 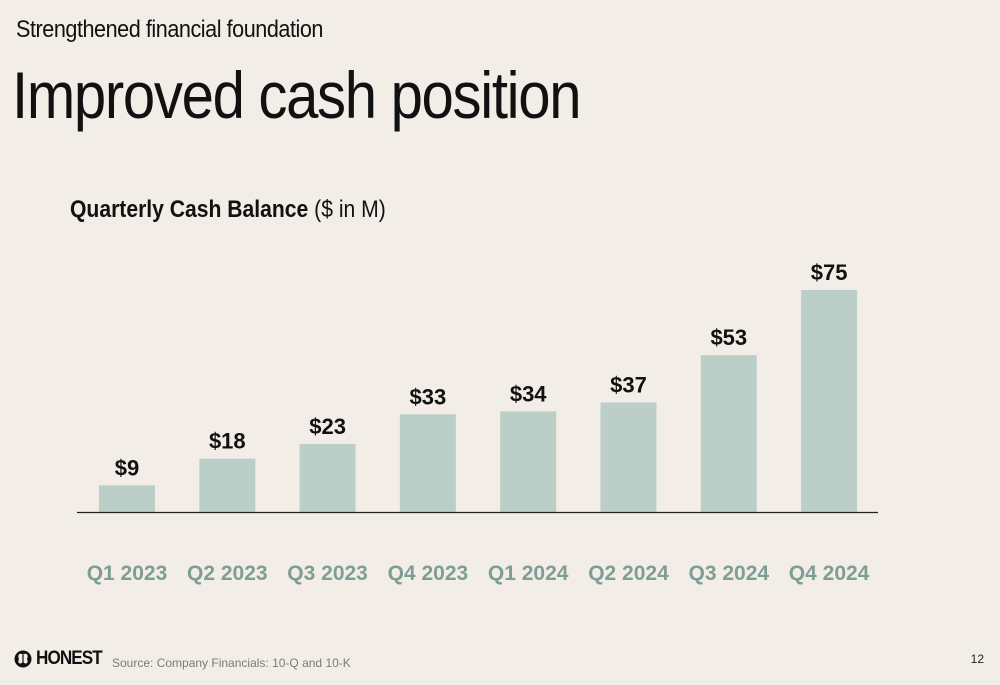 I want to click on category-label: Q4 2024, so click(x=829, y=573).